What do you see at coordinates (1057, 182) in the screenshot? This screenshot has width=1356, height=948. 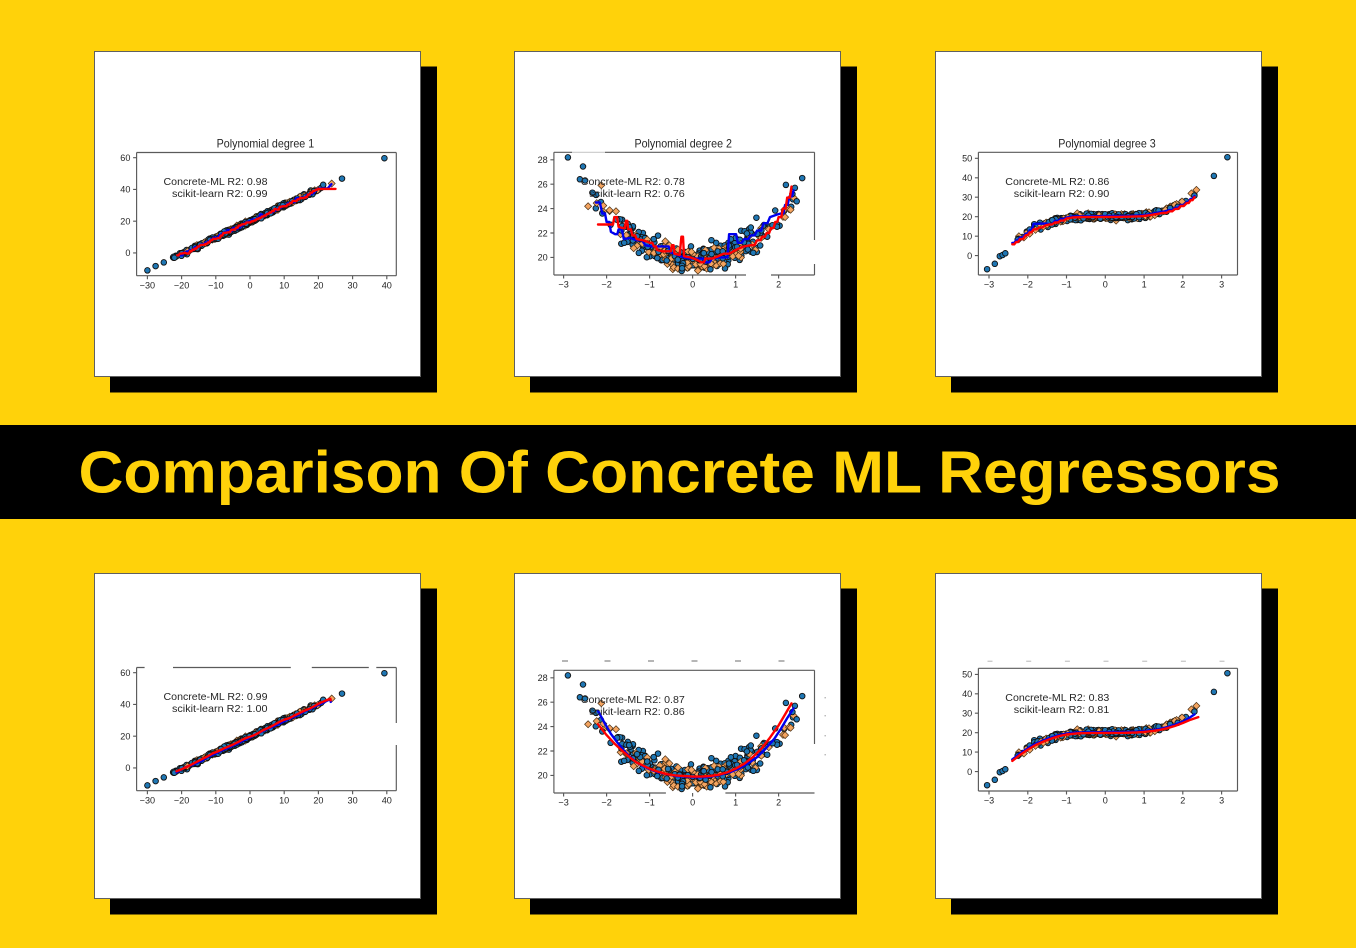 I see `svg-text: Concrete-ML R2: 0.86` at bounding box center [1057, 182].